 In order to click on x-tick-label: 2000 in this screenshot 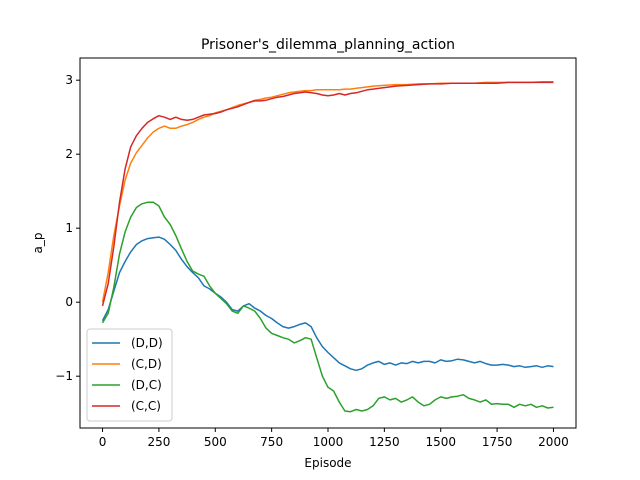, I will do `click(553, 442)`.